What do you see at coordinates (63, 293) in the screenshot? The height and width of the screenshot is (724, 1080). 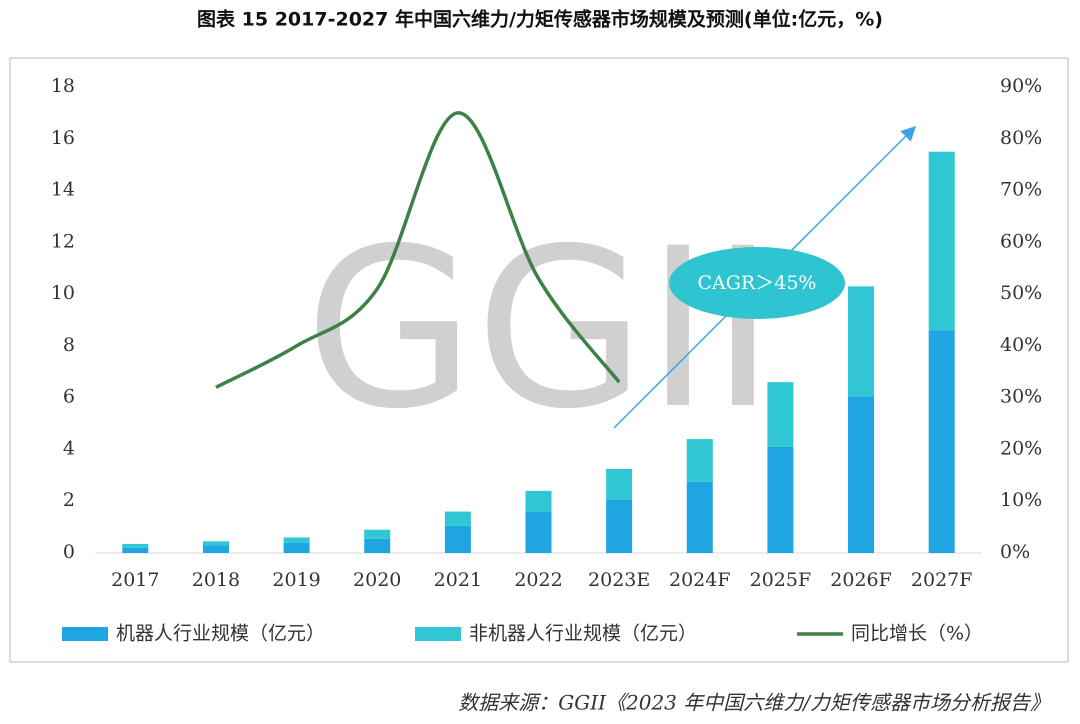 I see `y-tick-label: 10` at bounding box center [63, 293].